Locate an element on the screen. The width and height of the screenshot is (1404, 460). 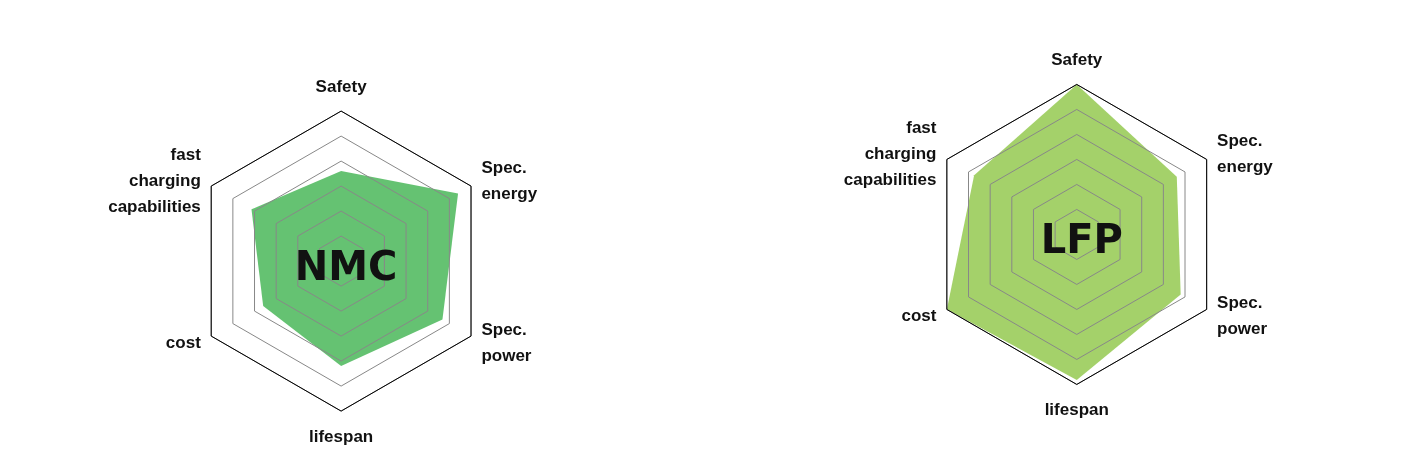
text: NMC is located at coordinates (346, 266).